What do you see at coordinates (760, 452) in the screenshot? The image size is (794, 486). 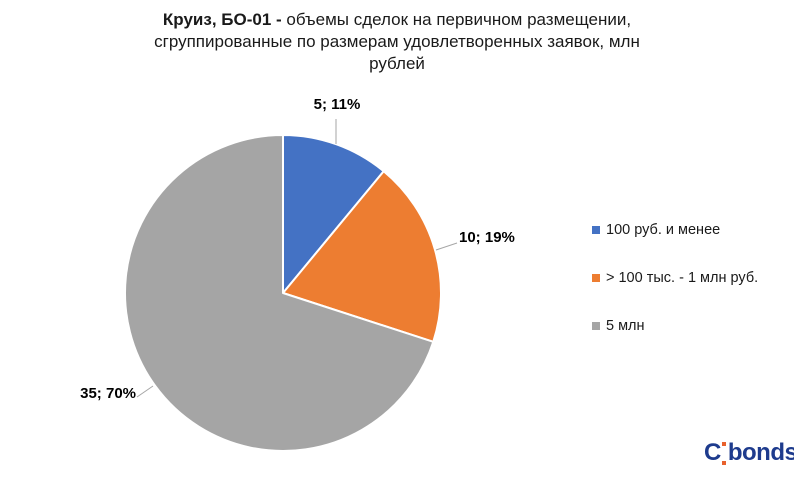 I see `cbonds-logo-text-rest: bonds` at bounding box center [760, 452].